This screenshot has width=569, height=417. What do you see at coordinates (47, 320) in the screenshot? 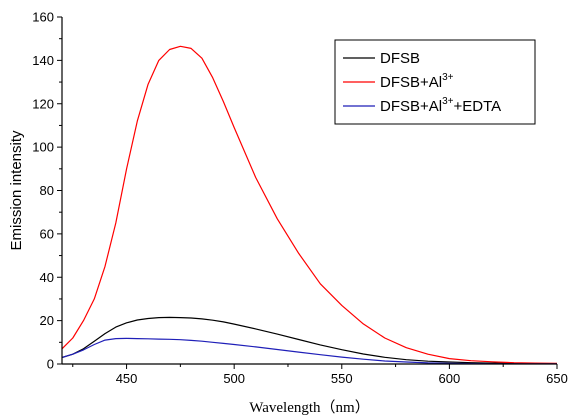
I see `y-tick-label: 20` at bounding box center [47, 320].